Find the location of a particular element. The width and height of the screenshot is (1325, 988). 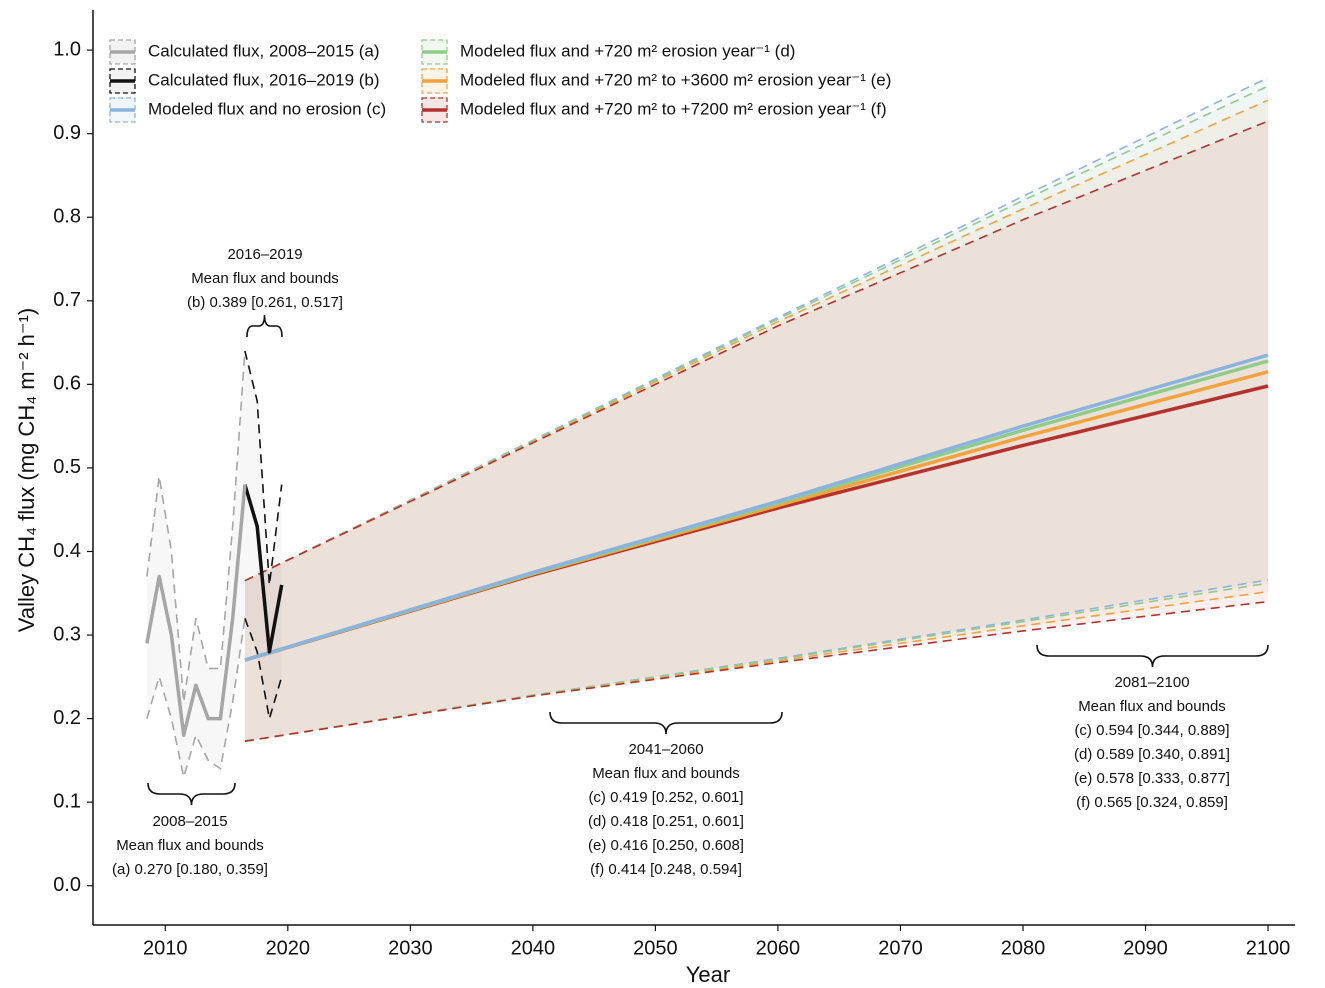

annotation-line: (d) 0.418 [0.251, 0.601] is located at coordinates (666, 821).